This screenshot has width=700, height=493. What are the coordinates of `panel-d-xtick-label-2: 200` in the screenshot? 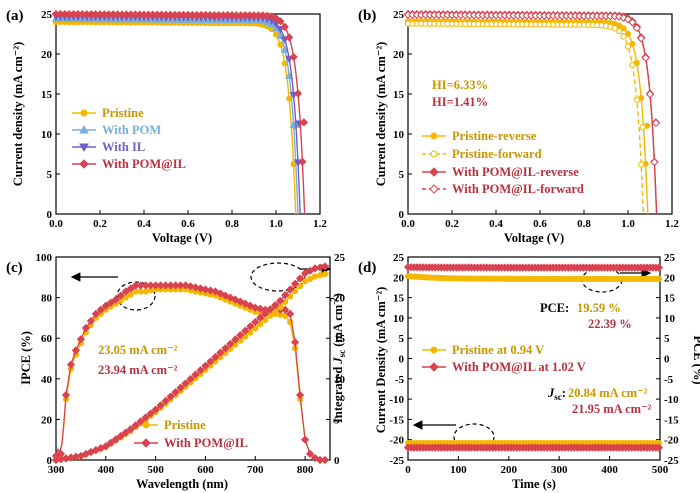 It's located at (509, 470).